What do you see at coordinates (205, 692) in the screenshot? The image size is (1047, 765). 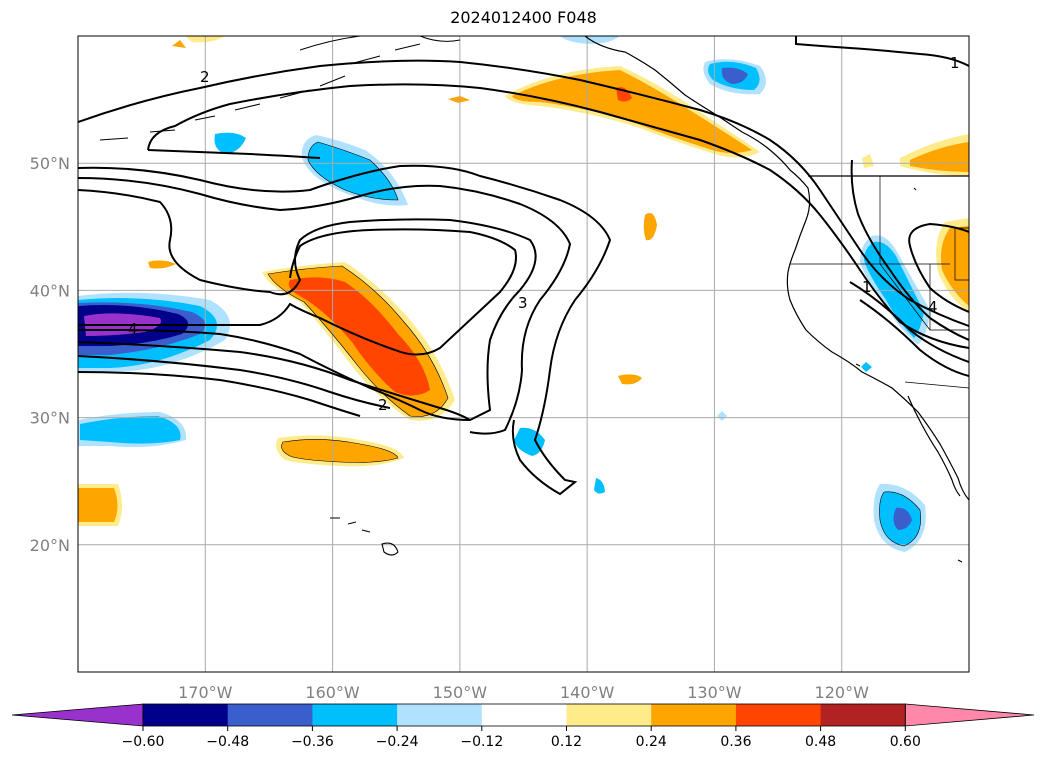 I see `lon-tick-label: 170°W` at bounding box center [205, 692].